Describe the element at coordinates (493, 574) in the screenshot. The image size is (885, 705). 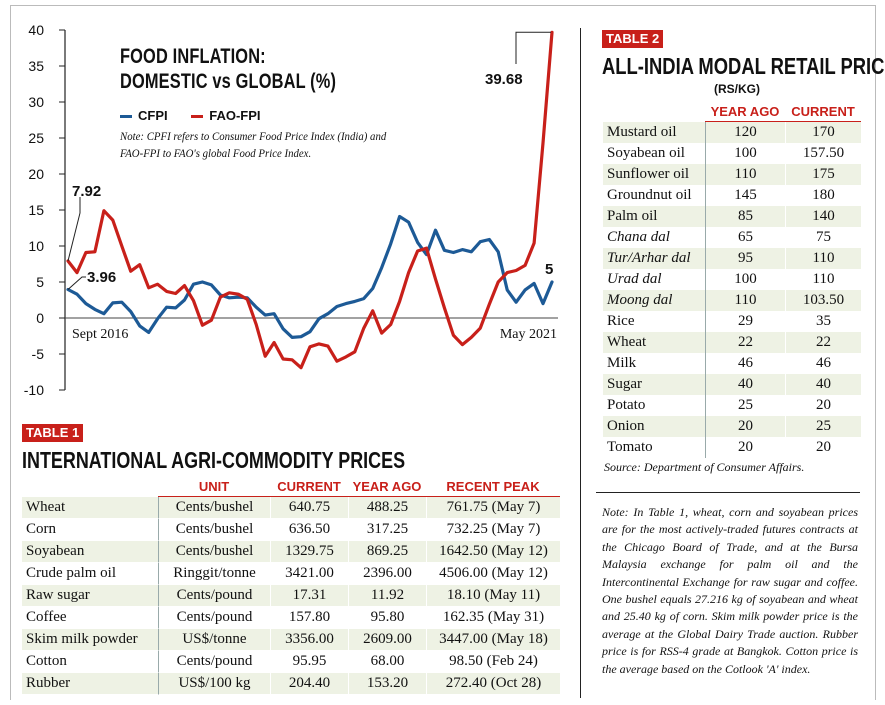
I see `table1-recent-peak: 4506.00 (May 12)` at that location.